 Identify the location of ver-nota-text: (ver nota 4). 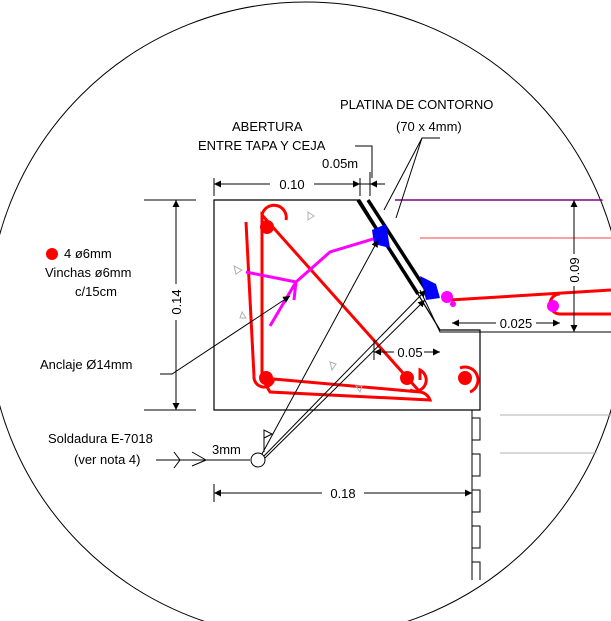
(107, 459).